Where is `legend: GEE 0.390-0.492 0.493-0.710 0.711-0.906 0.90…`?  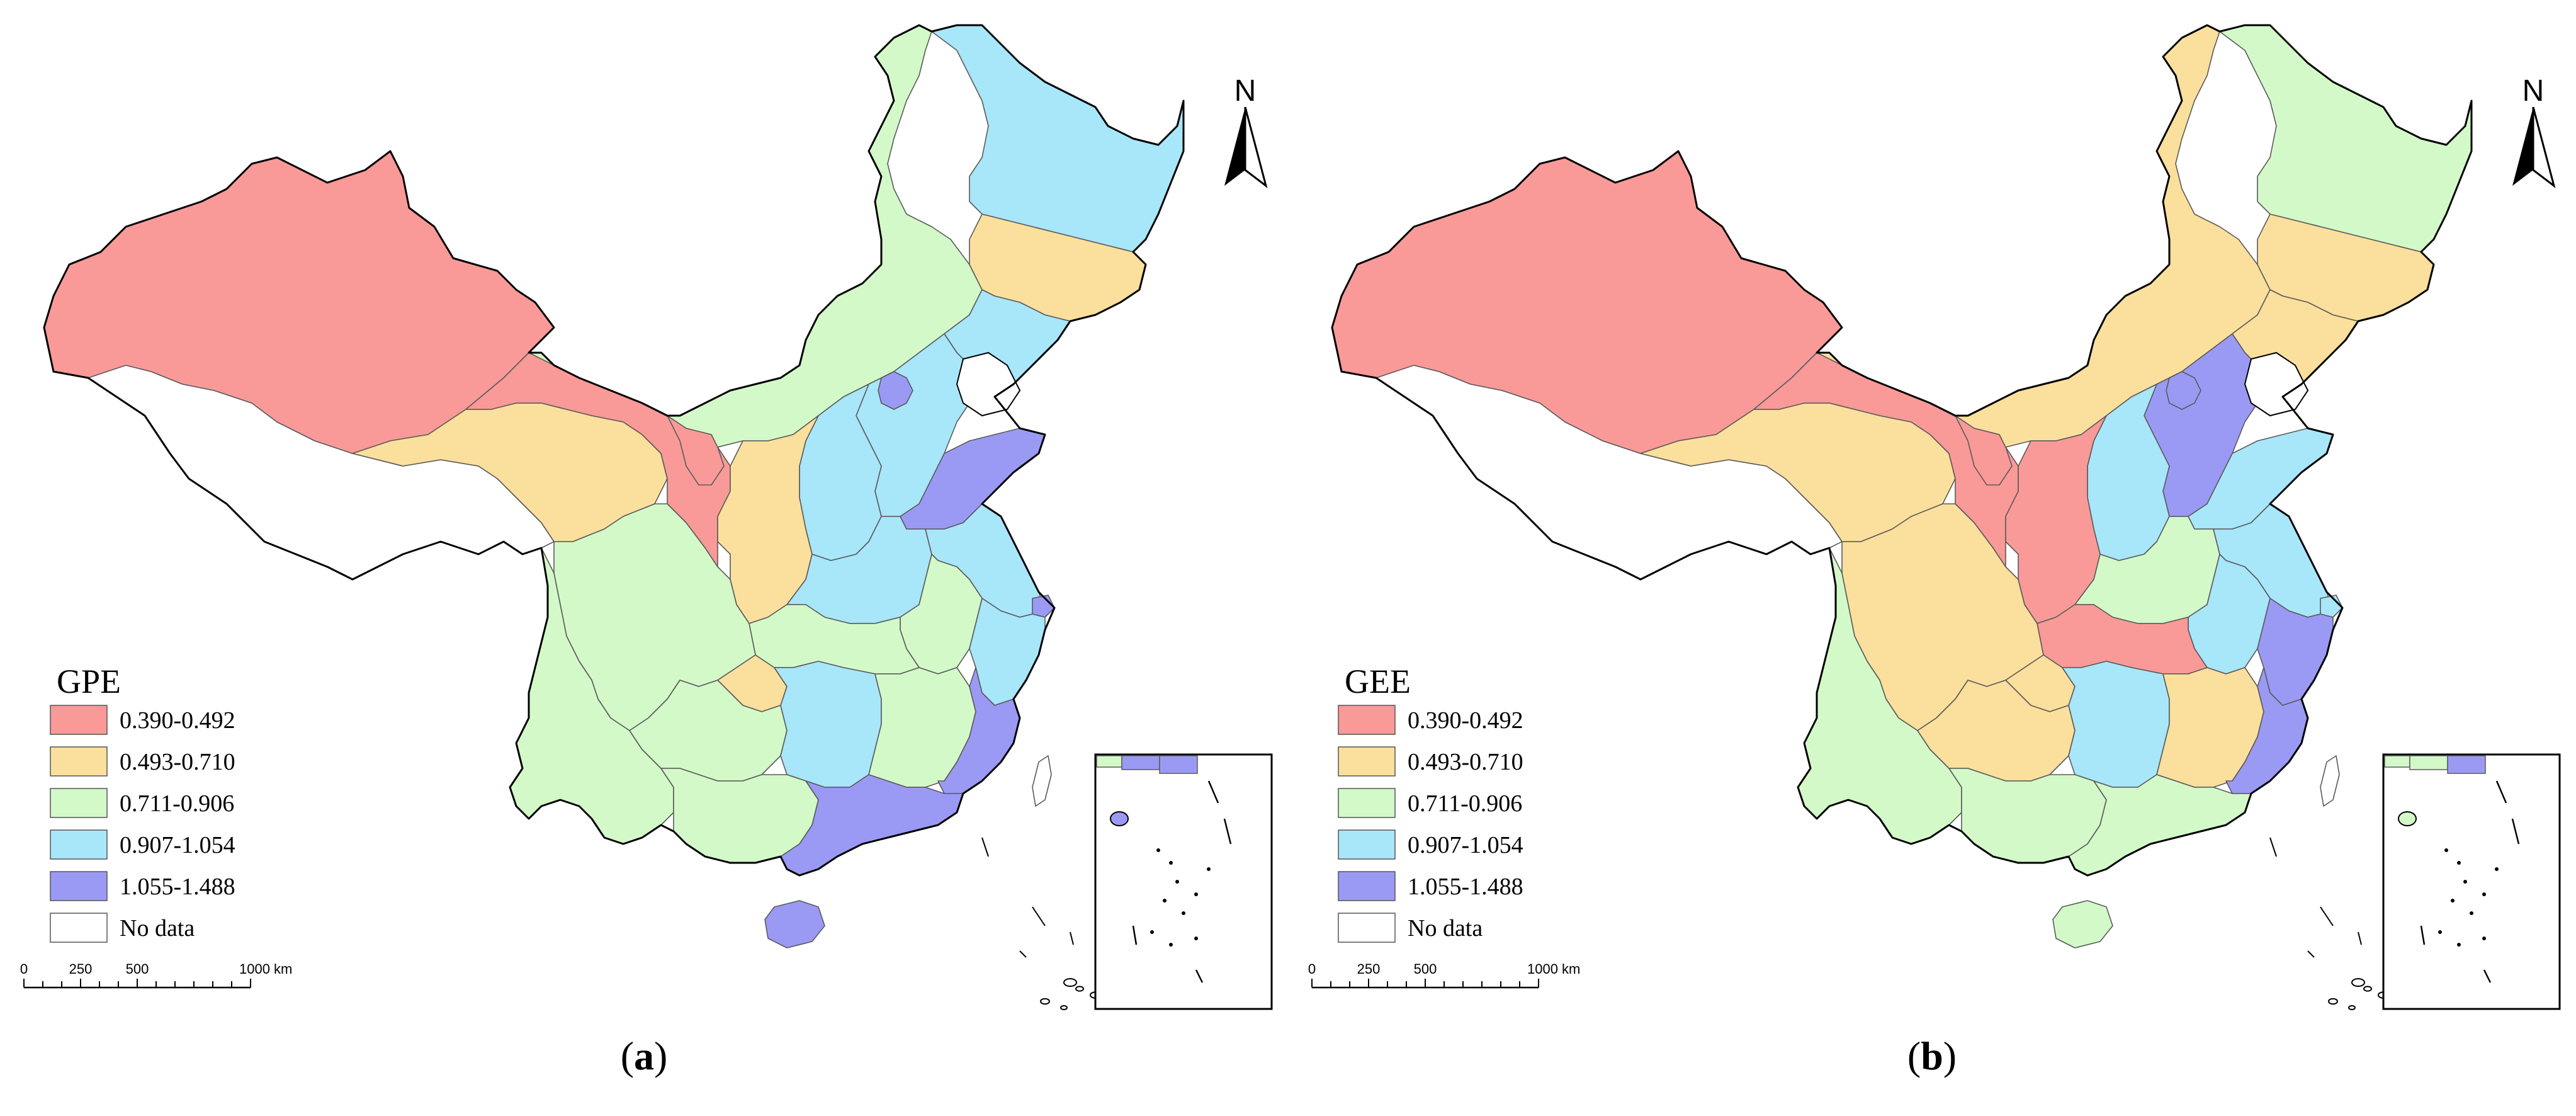
legend: GEE 0.390-0.492 0.493-0.710 0.711-0.906 0.90… is located at coordinates (1430, 803).